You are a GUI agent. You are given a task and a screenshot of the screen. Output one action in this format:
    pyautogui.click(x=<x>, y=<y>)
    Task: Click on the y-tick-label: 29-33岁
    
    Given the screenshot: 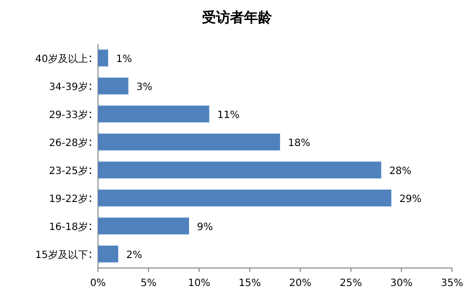 What is the action you would take?
    pyautogui.click(x=68, y=115)
    